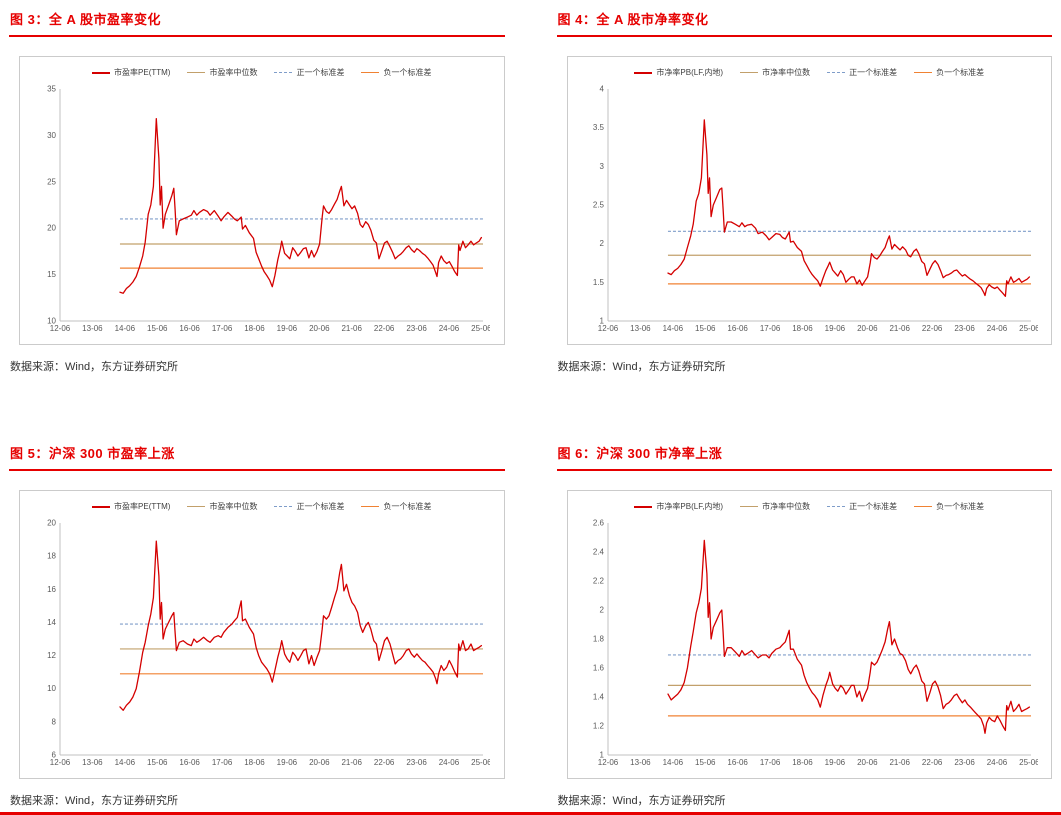 The image size is (1061, 815). Describe the element at coordinates (598, 127) in the screenshot. I see `svg-text: 3.5` at that location.